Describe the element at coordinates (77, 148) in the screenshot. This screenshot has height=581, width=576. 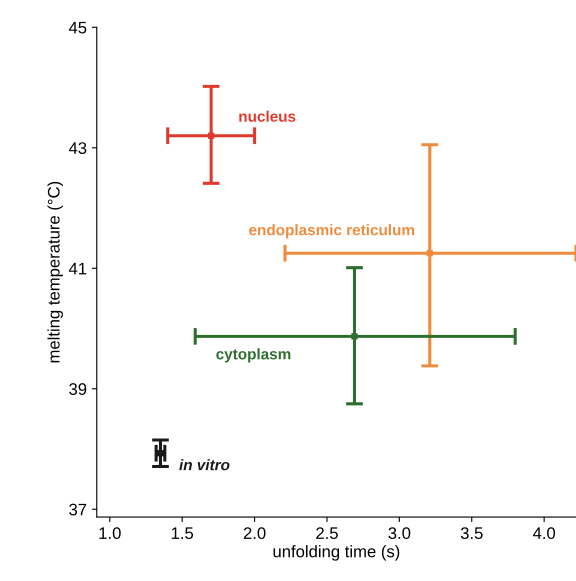
I see `y-tick-label: 43` at that location.